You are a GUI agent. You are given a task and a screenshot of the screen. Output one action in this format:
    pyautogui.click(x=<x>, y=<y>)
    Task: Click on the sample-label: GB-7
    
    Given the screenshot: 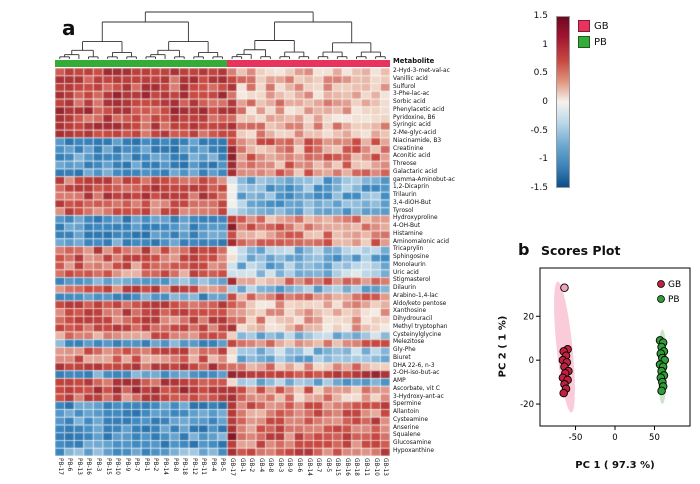 What is the action you would take?
    pyautogui.click(x=318, y=465)
    